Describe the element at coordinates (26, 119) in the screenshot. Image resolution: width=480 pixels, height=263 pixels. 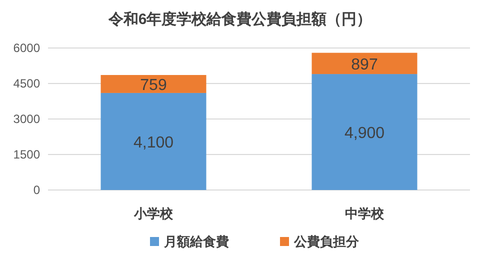
I see `y-tick-label: 3000` at that location.